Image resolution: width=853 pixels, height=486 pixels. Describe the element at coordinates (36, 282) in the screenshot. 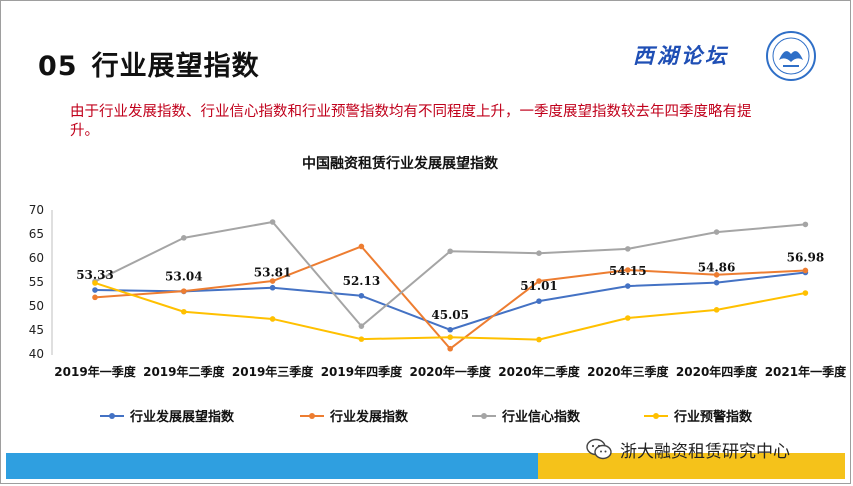

I see `y-tick-label: 55` at that location.